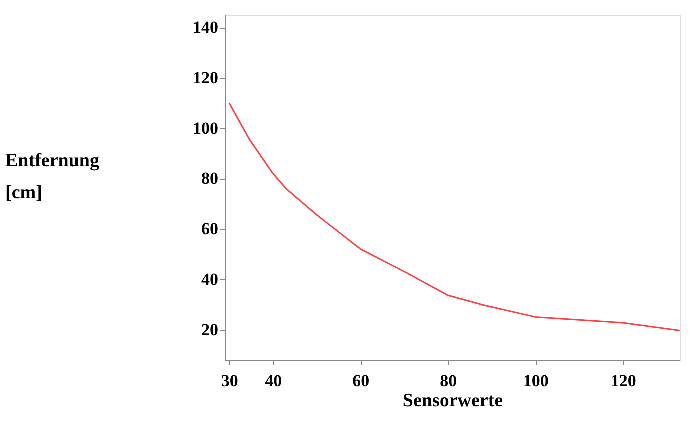  Describe the element at coordinates (453, 401) in the screenshot. I see `x-axis-title: Sensorwerte` at that location.